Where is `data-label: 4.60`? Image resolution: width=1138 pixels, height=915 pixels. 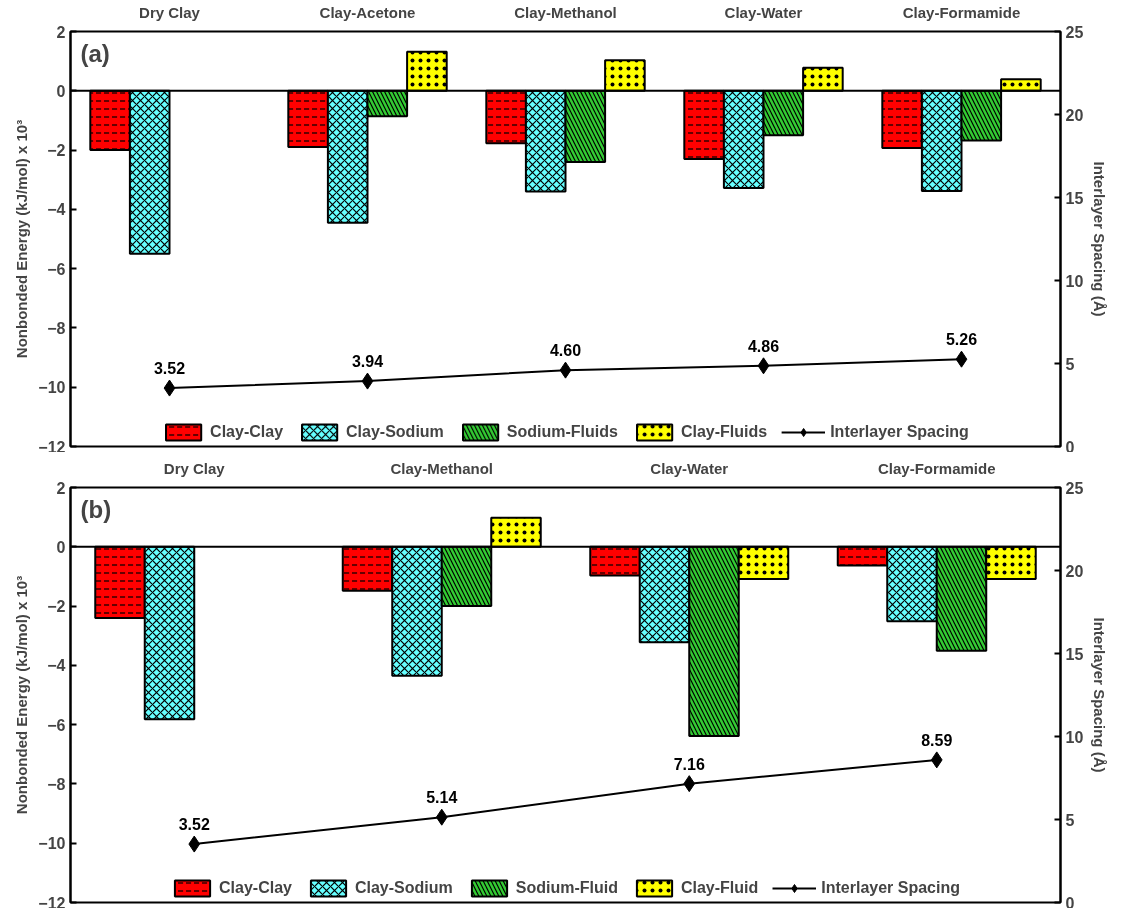 data-label: 4.60 is located at coordinates (565, 351).